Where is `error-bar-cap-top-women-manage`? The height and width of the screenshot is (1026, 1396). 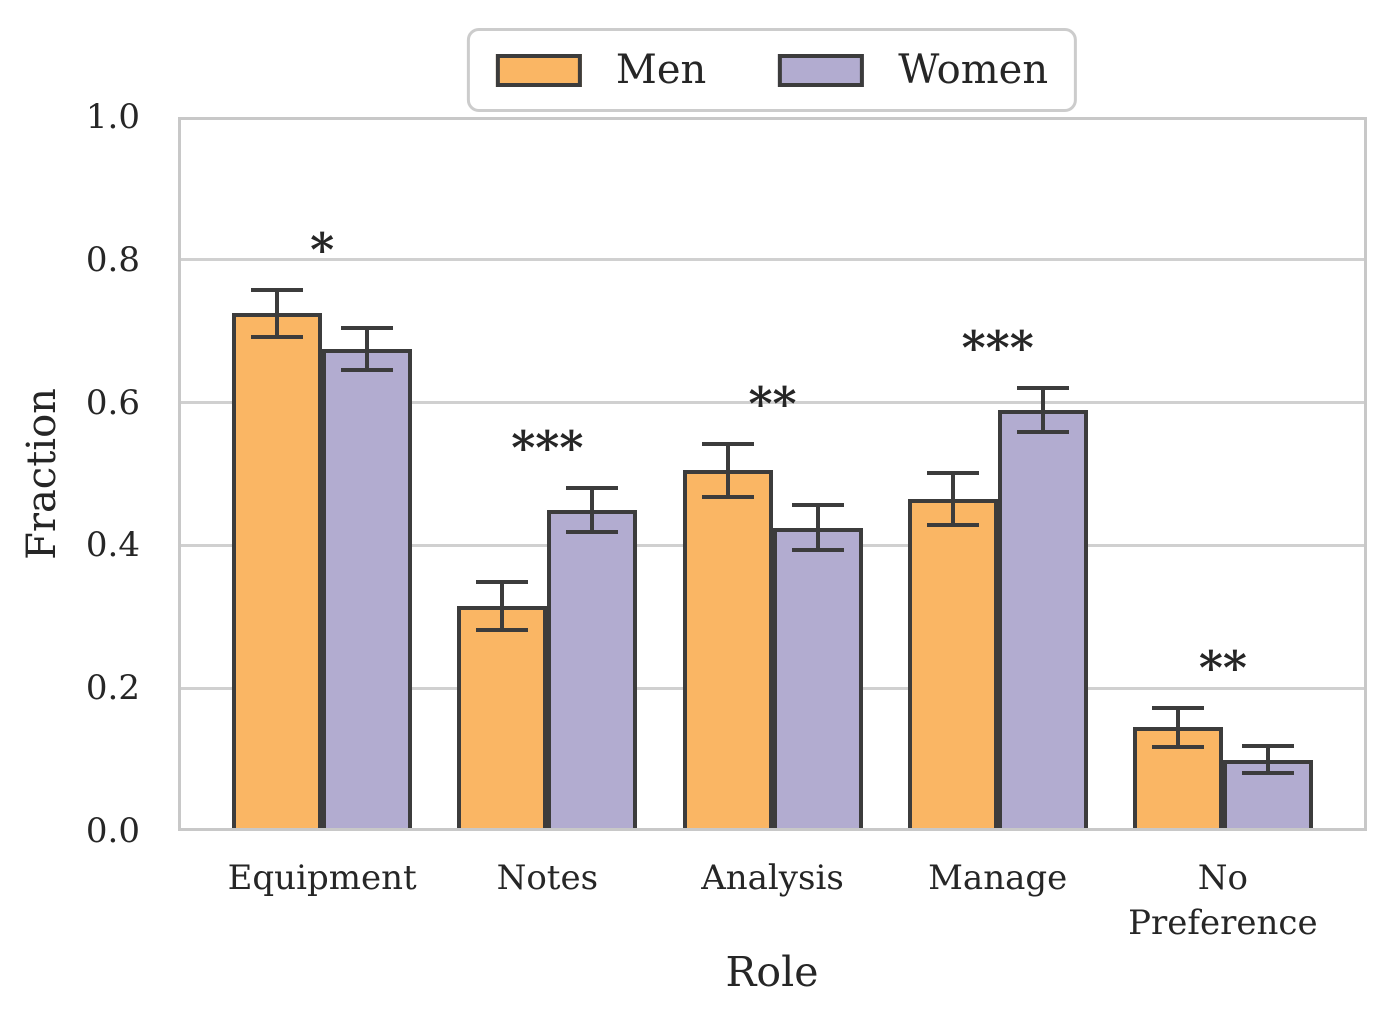
error-bar-cap-top-women-manage is located at coordinates (1042, 387).